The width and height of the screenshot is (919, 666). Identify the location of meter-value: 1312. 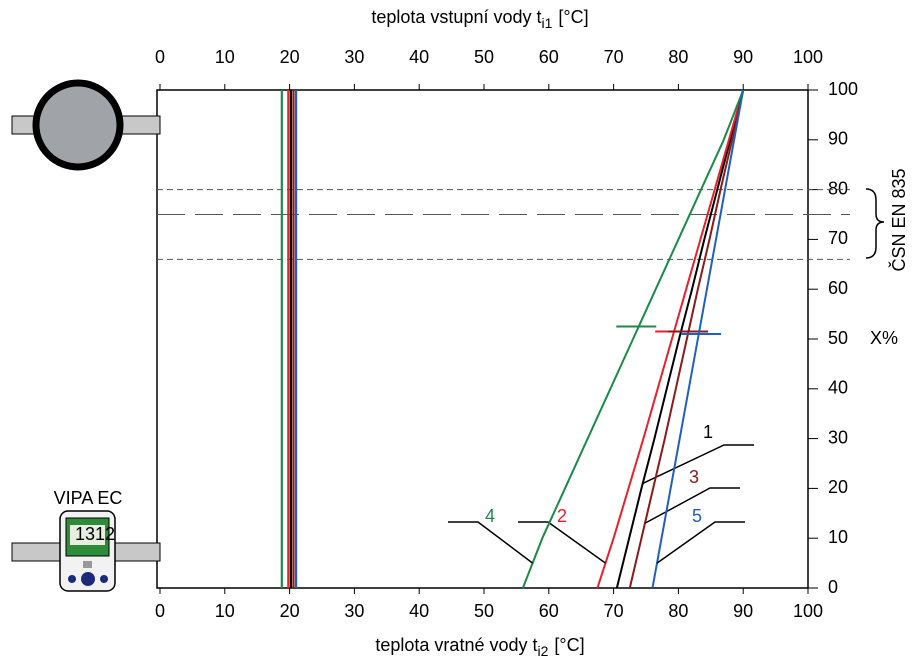
(95, 534).